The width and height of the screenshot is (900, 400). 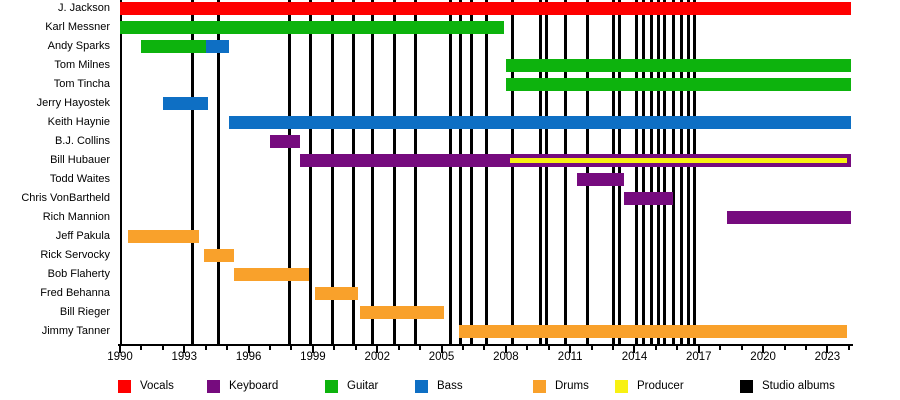 I want to click on legend-swatch-guitar, so click(x=331, y=386).